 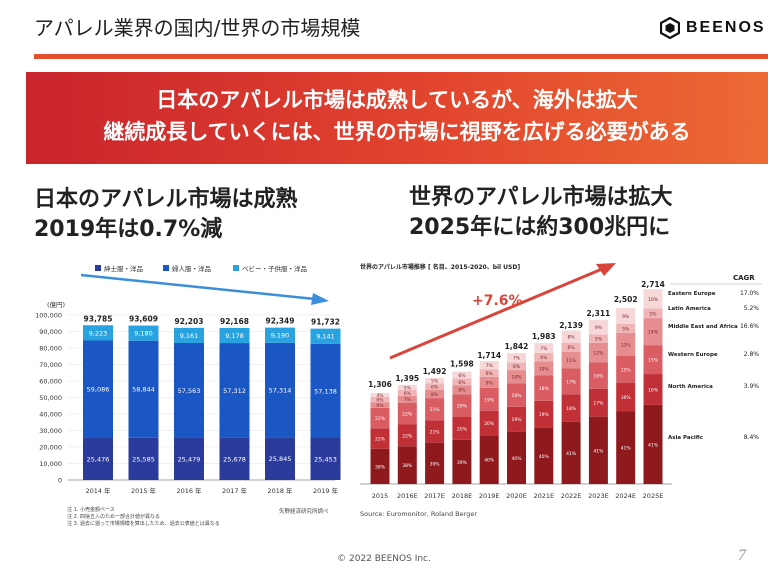 I want to click on bar-value-label: 57,314, so click(x=280, y=391).